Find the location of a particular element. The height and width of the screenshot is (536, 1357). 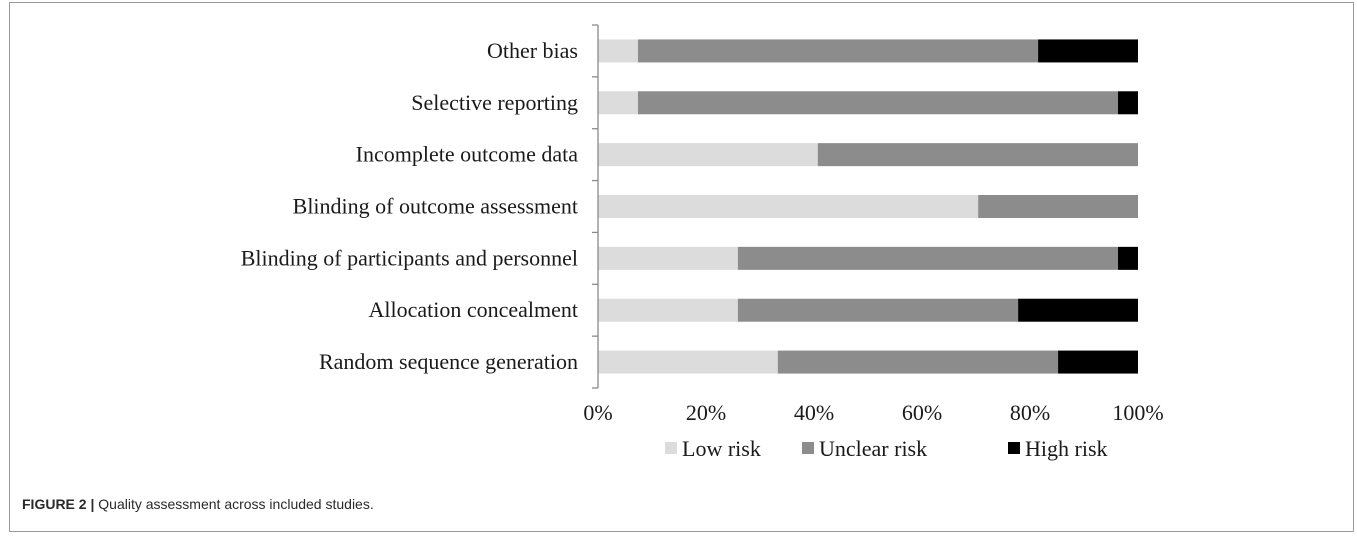

bar-other-bias-high-risk is located at coordinates (1088, 51).